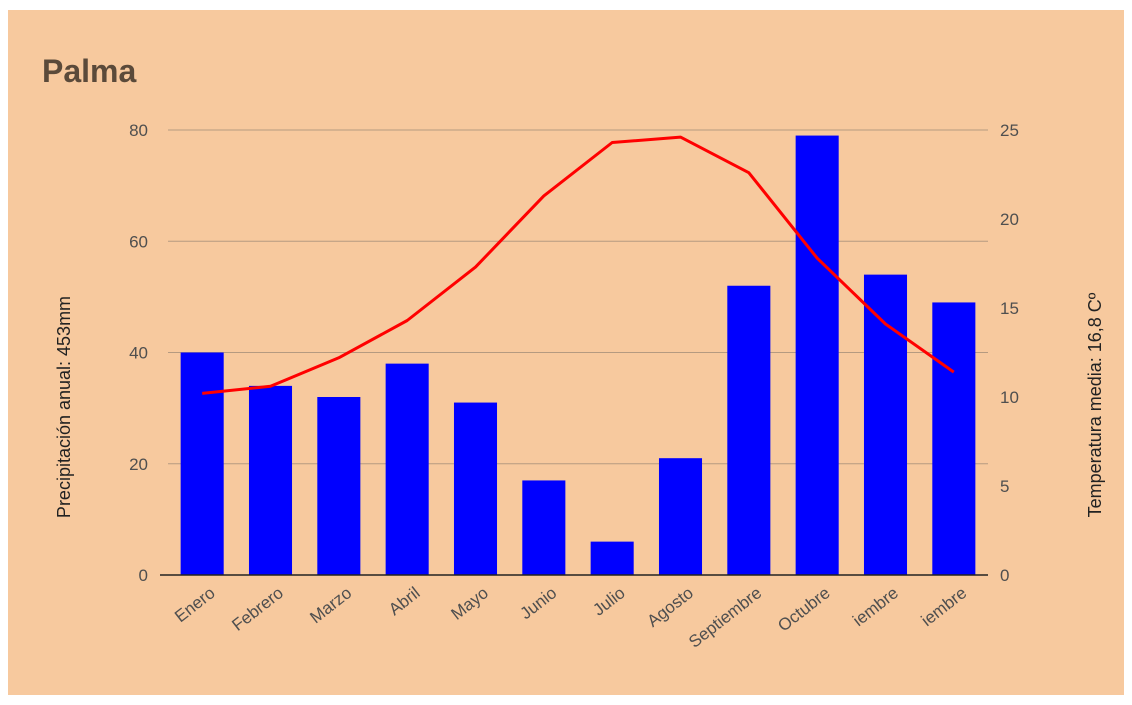 The width and height of the screenshot is (1132, 705). What do you see at coordinates (257, 609) in the screenshot?
I see `x-tick-label: Febrero` at bounding box center [257, 609].